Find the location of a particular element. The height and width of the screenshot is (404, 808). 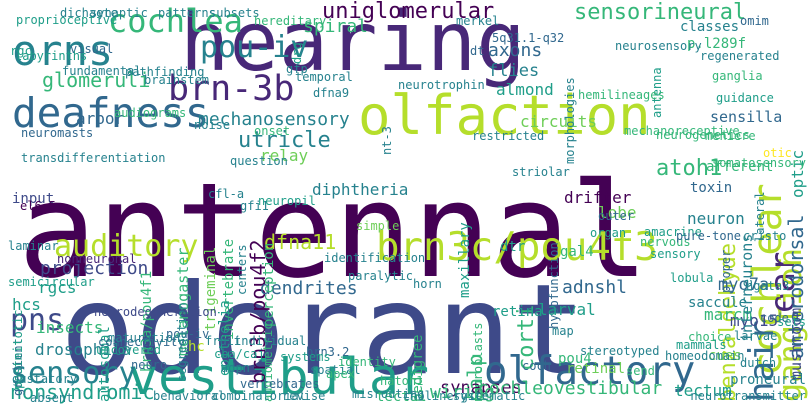

cloud-word: nervous is located at coordinates (665, 242).